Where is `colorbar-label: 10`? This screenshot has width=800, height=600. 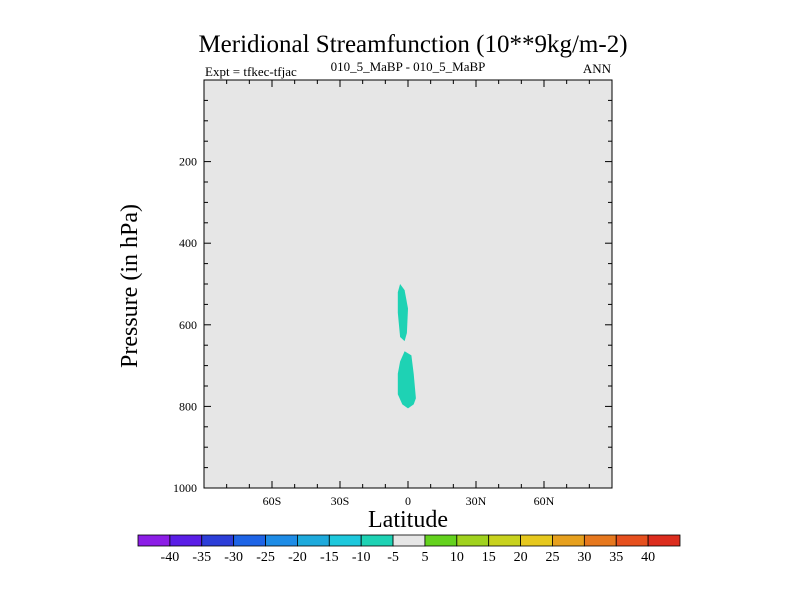
colorbar-label: 10 is located at coordinates (457, 557).